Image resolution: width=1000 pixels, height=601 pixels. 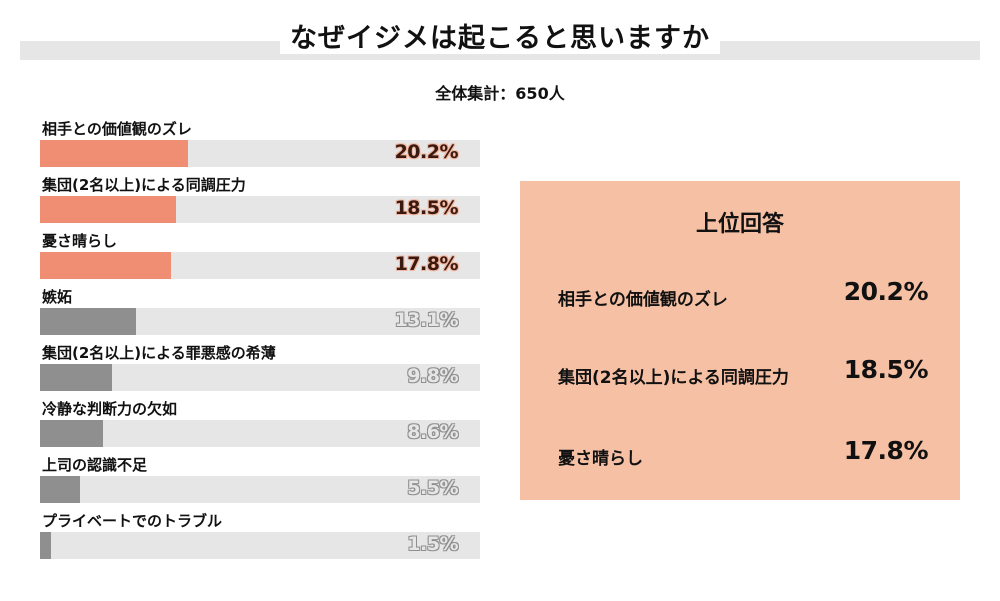 What do you see at coordinates (432, 488) in the screenshot?
I see `bar-value-label: 5.5%` at bounding box center [432, 488].